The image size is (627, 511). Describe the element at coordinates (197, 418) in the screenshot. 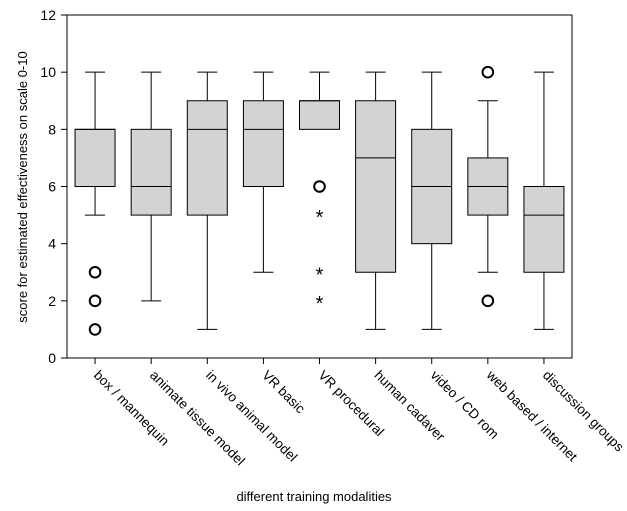

I see `category-label: animate tissue model` at that location.